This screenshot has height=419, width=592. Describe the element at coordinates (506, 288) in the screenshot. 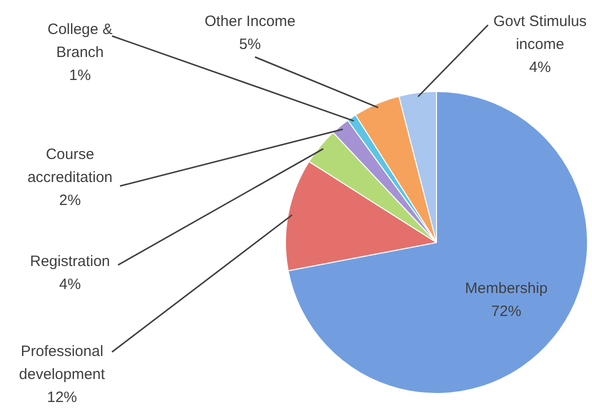

I see `slice-label: Membership` at that location.